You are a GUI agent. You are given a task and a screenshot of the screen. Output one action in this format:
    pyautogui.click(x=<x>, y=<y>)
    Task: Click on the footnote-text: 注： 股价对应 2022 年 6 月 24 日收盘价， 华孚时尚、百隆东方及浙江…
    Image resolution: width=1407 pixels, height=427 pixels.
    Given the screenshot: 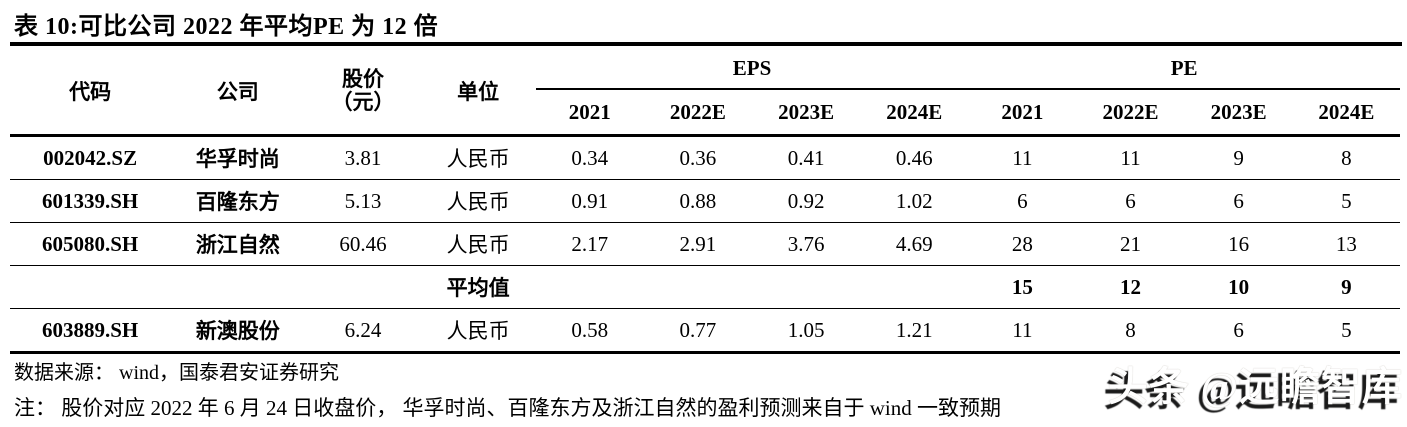 What is the action you would take?
    pyautogui.click(x=507, y=408)
    